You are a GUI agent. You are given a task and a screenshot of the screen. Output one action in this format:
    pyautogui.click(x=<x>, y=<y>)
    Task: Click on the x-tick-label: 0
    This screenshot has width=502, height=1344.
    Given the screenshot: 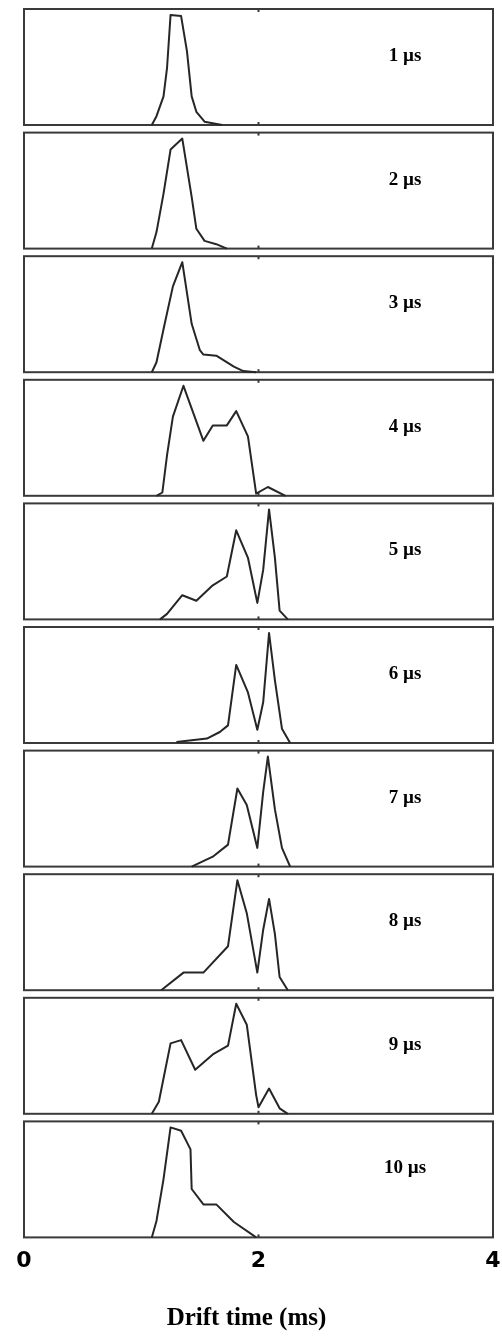 What is the action you would take?
    pyautogui.click(x=24, y=1260)
    